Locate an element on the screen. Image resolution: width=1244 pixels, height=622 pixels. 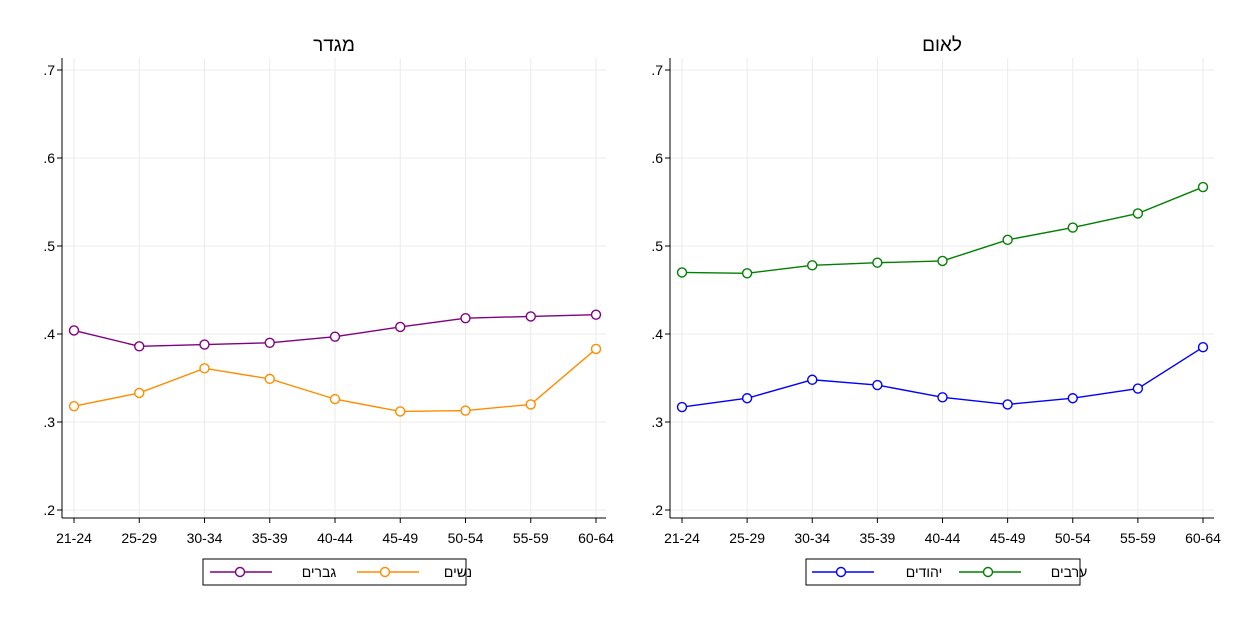
legend: גברים נשים is located at coordinates (337, 572).